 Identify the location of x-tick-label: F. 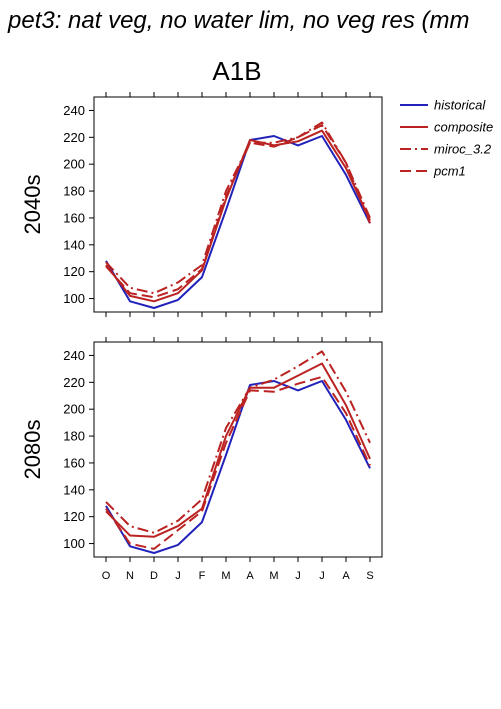
(202, 576).